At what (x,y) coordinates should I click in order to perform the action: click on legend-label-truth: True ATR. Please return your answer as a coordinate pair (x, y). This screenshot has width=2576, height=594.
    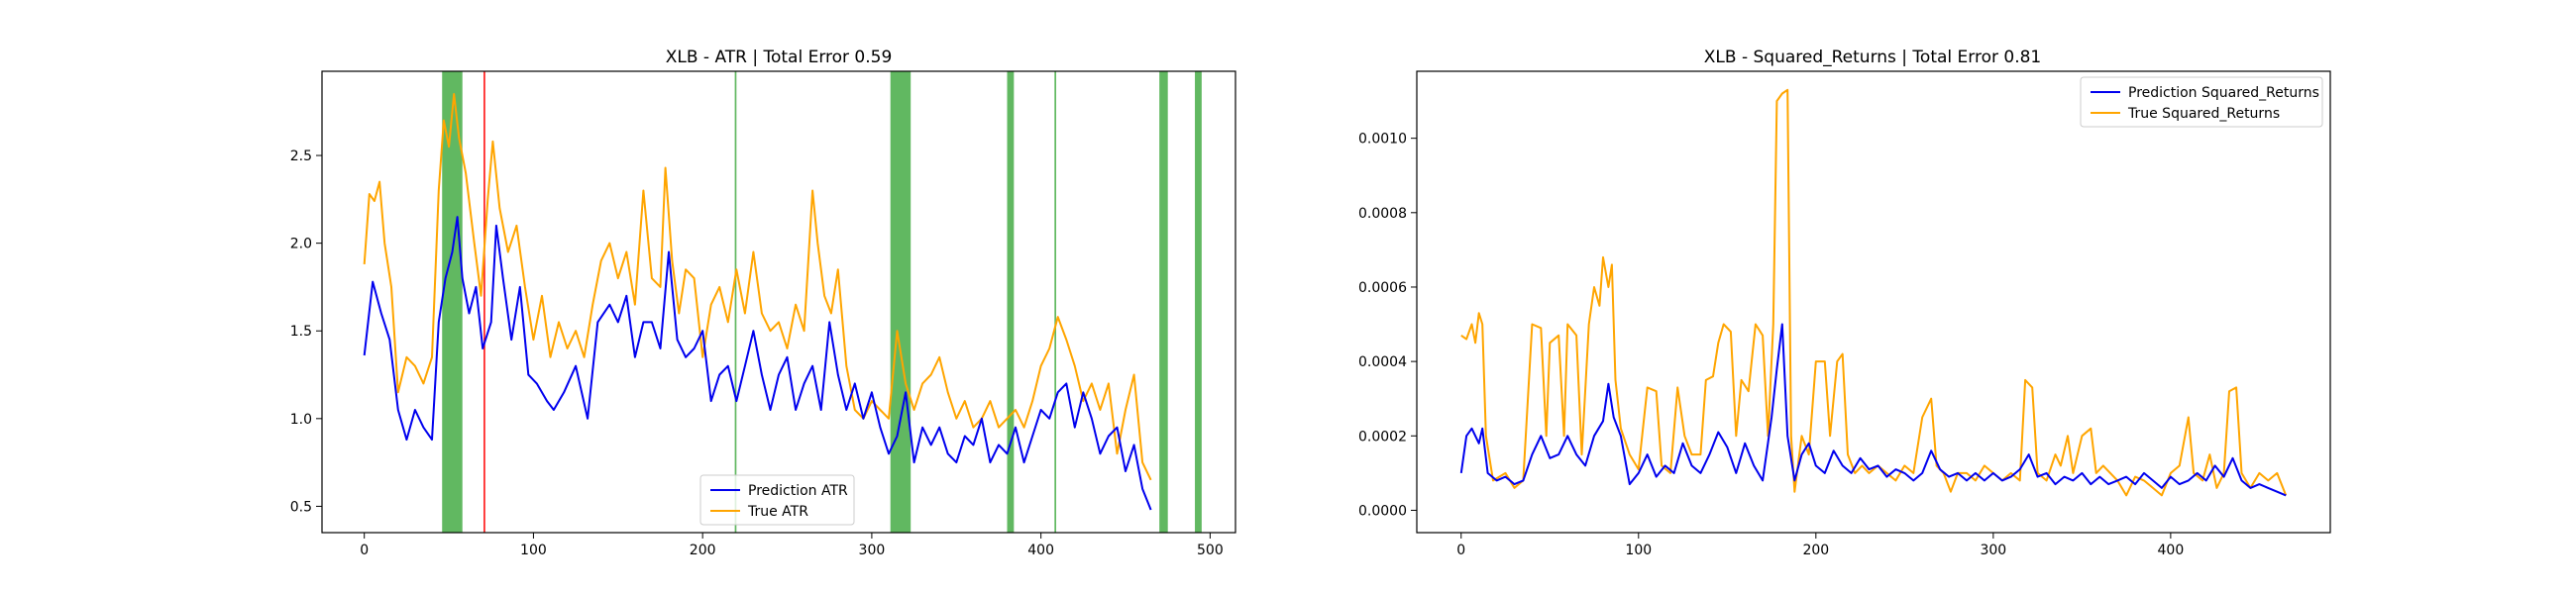
    Looking at the image, I should click on (777, 512).